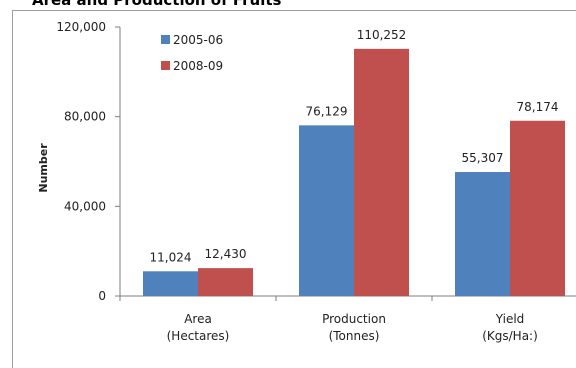 This screenshot has height=368, width=576. Describe the element at coordinates (538, 107) in the screenshot. I see `data-label: 78,174` at that location.